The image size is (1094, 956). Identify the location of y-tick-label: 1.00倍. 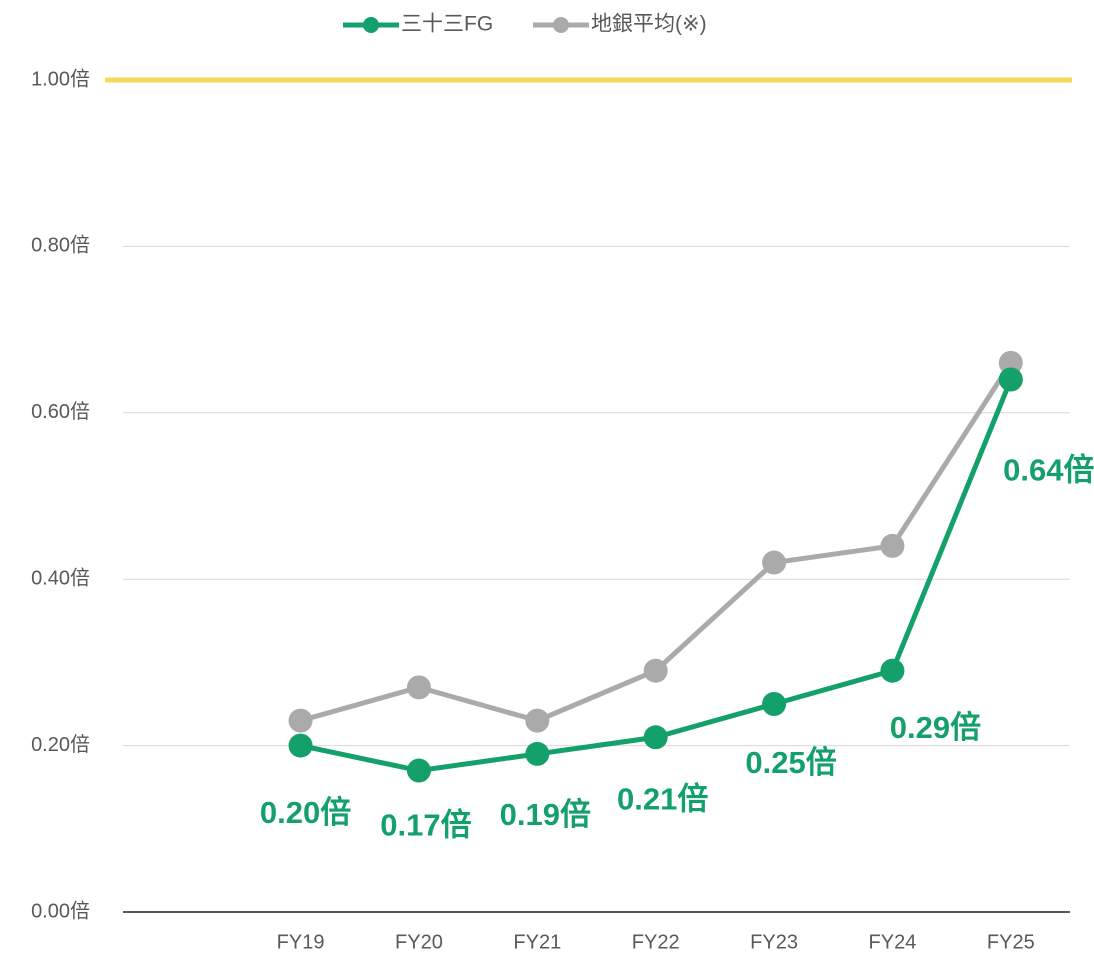
(60, 78).